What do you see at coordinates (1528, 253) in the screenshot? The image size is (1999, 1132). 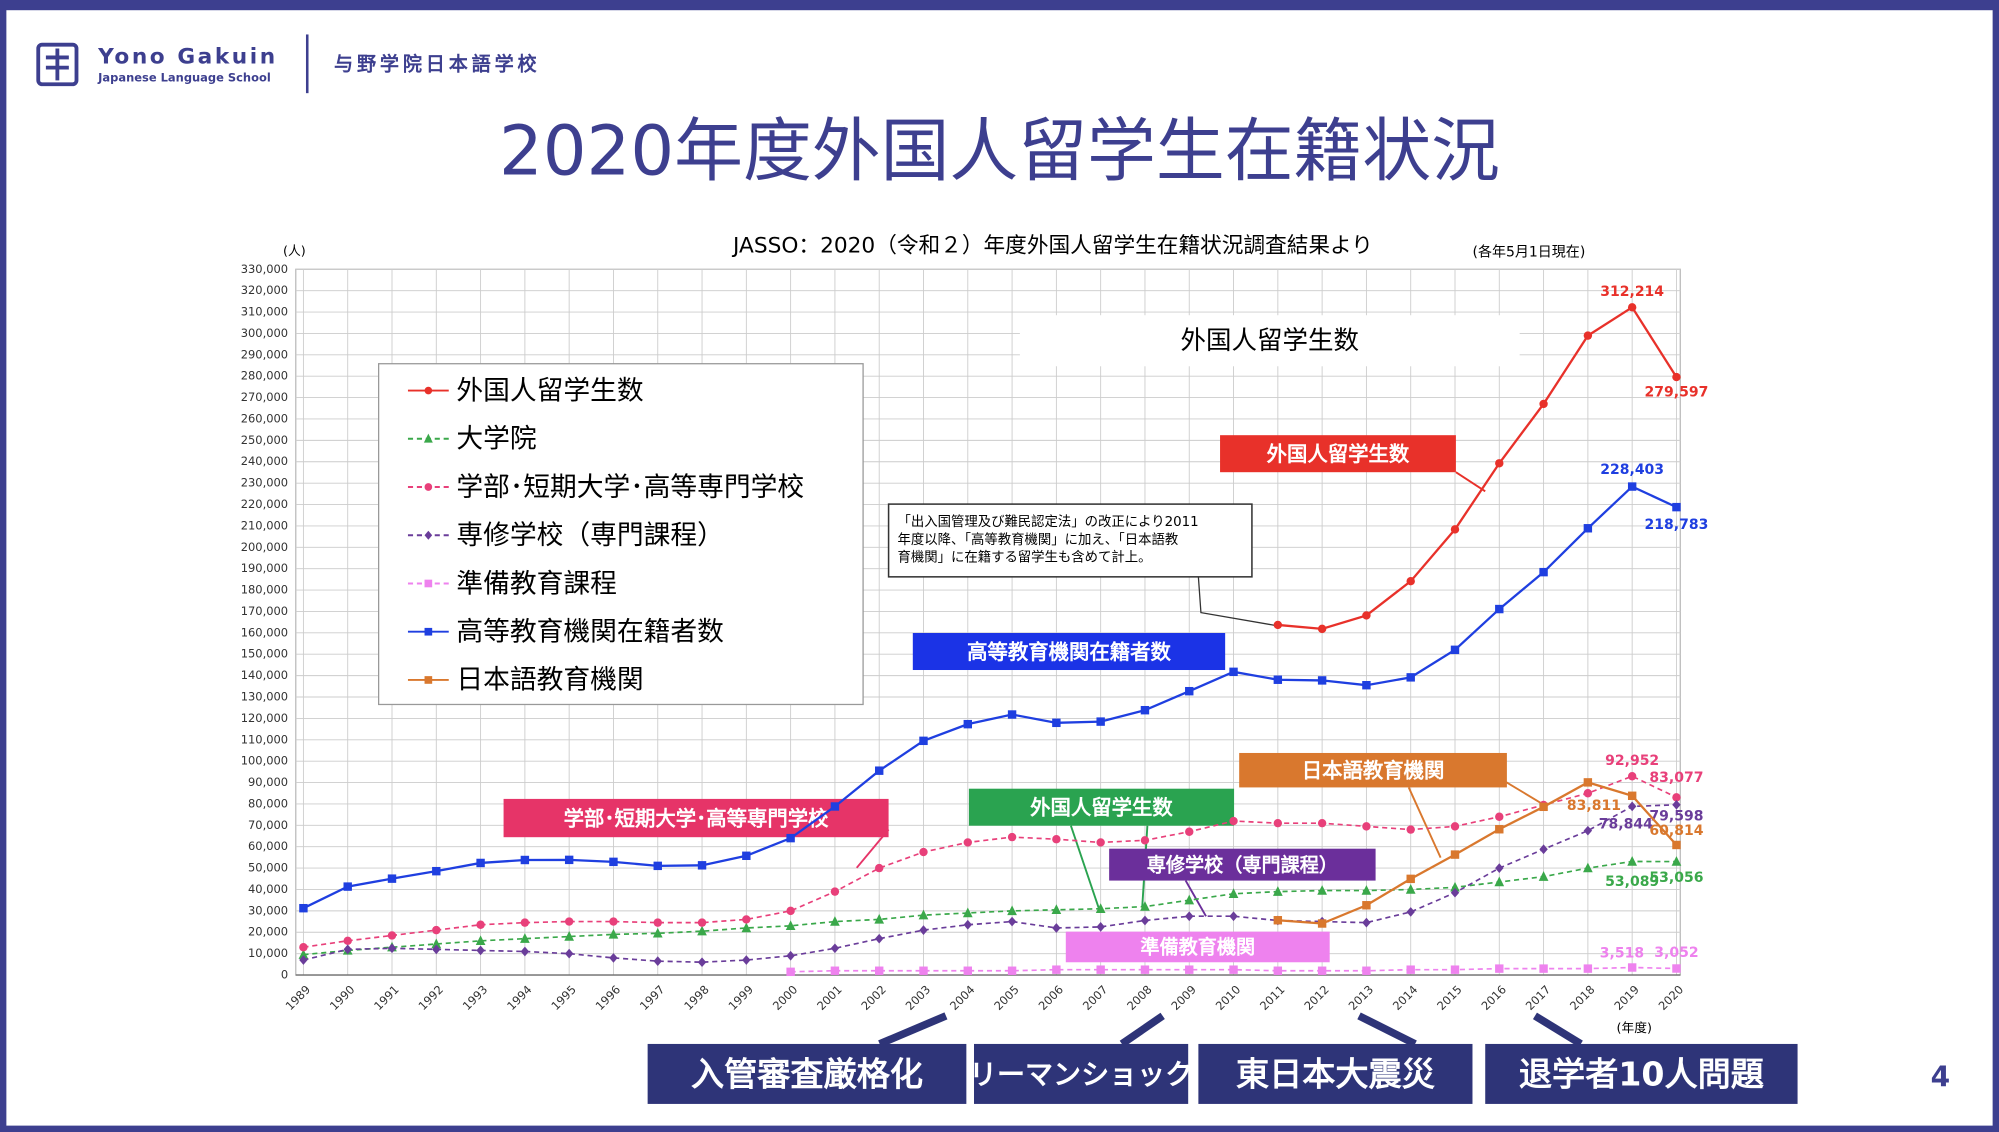 I see `date-note: (各年5月1日現在)` at bounding box center [1528, 253].